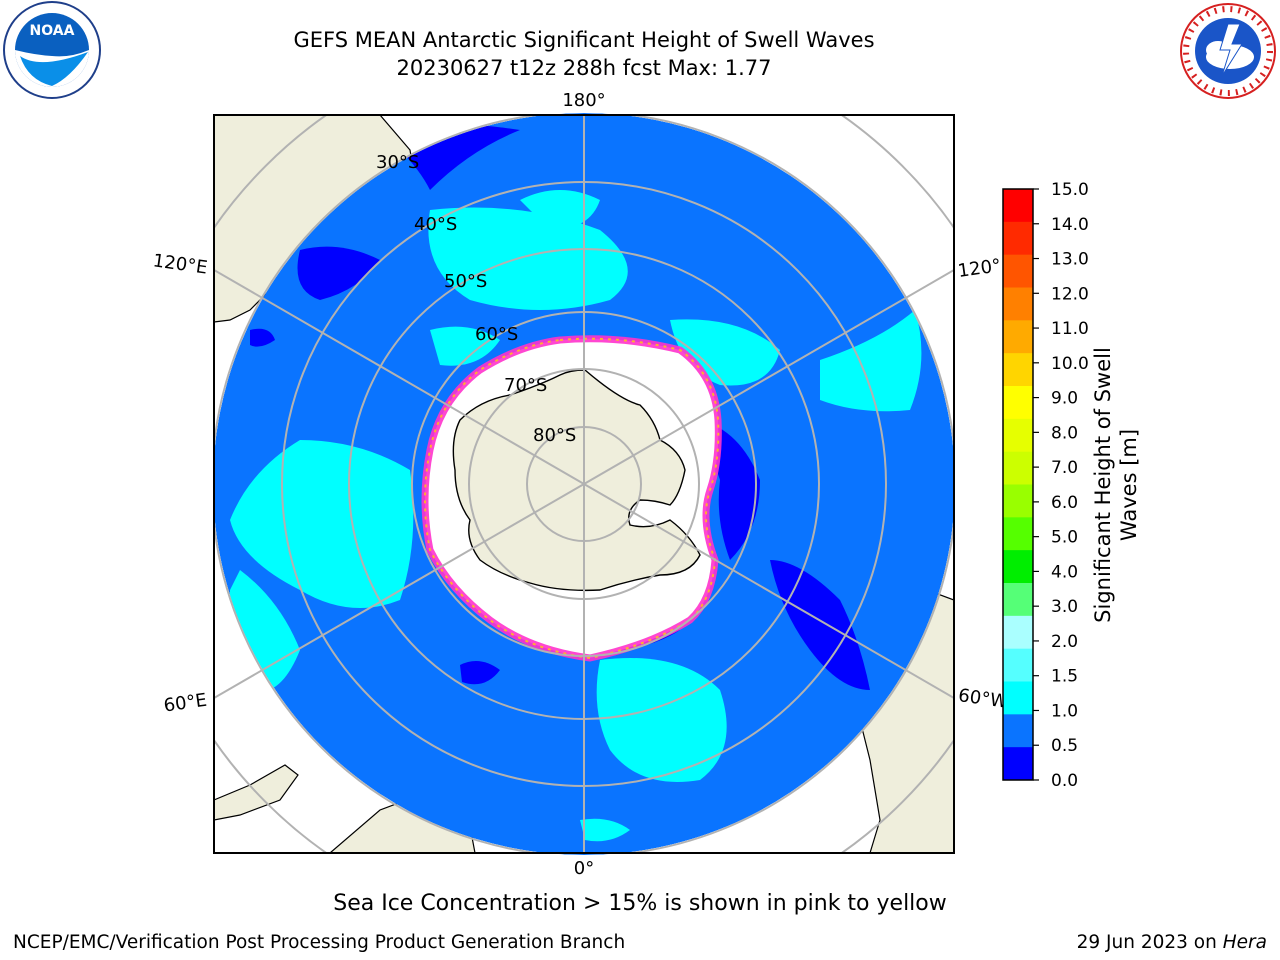 The height and width of the screenshot is (960, 1280). I want to click on colorbar-tick-label: 7.0, so click(1064, 468).